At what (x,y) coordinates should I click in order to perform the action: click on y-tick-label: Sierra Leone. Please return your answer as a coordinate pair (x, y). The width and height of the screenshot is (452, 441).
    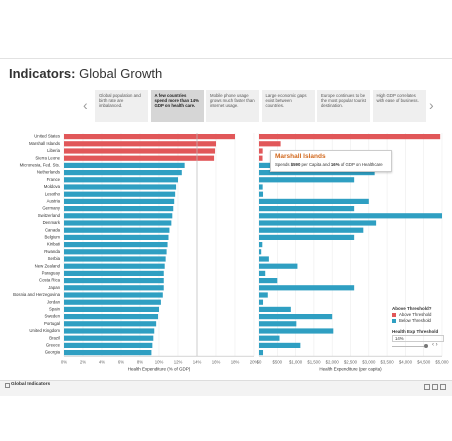
    Looking at the image, I should click on (47, 157).